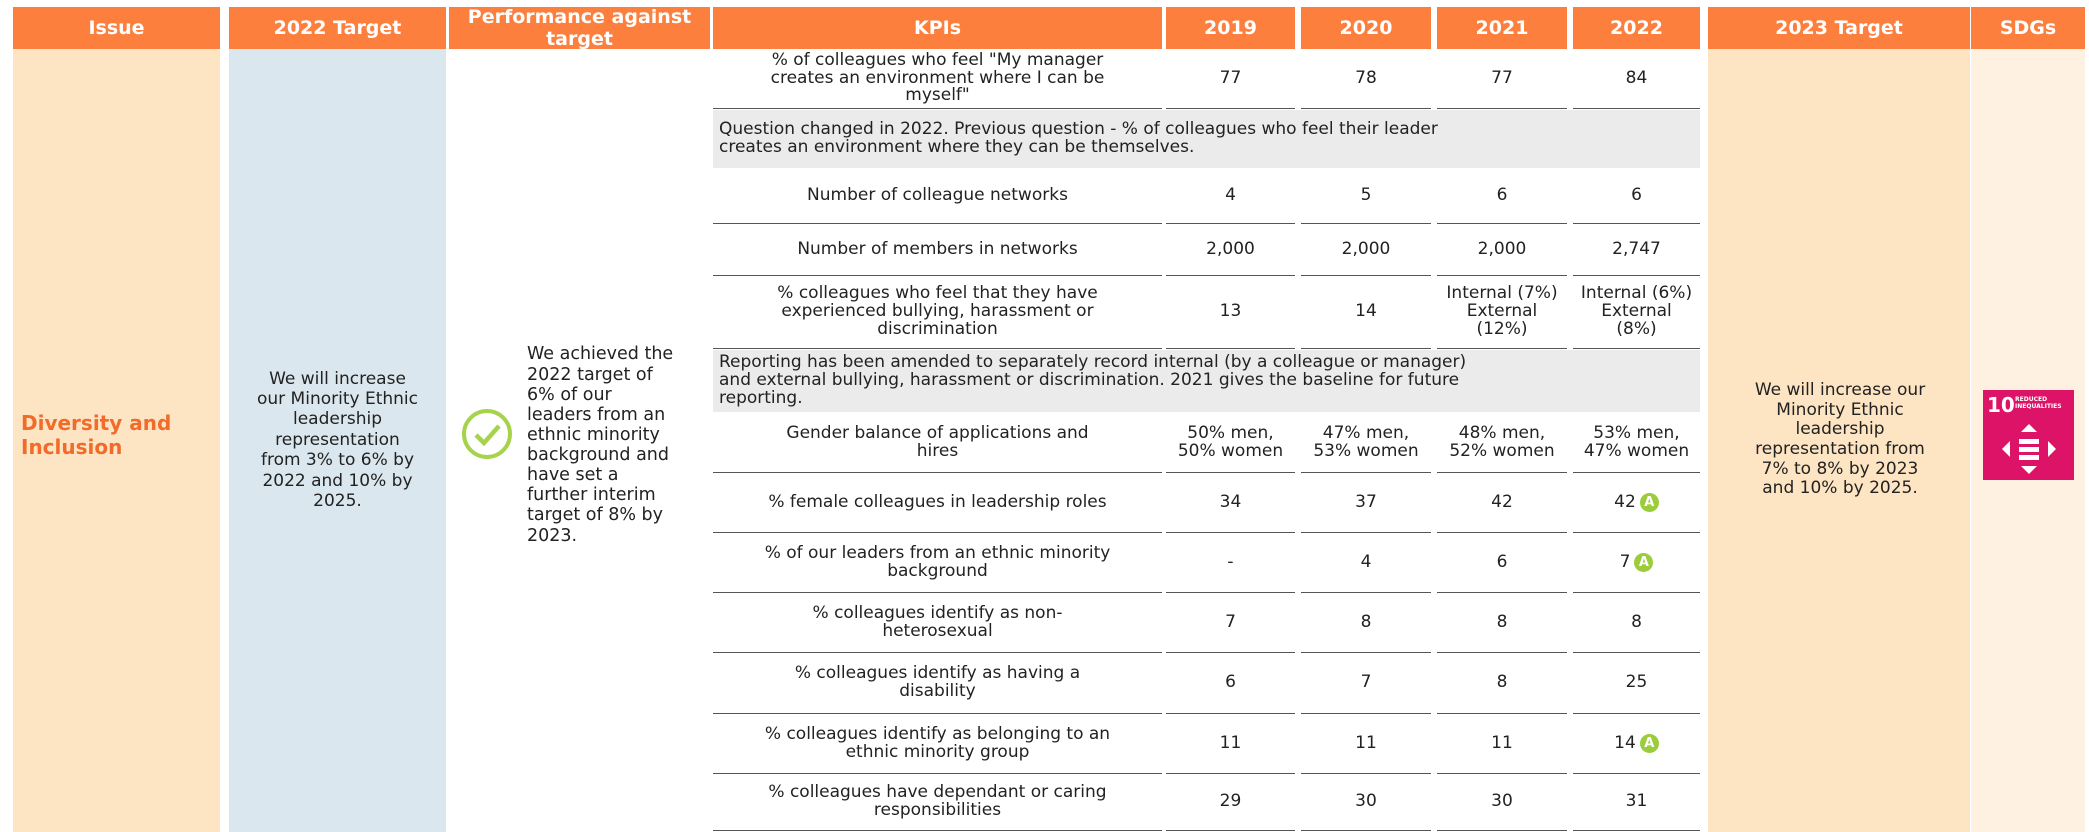 The height and width of the screenshot is (832, 2089). Describe the element at coordinates (937, 503) in the screenshot. I see `kpi: % female colleagues in leadership roles` at that location.